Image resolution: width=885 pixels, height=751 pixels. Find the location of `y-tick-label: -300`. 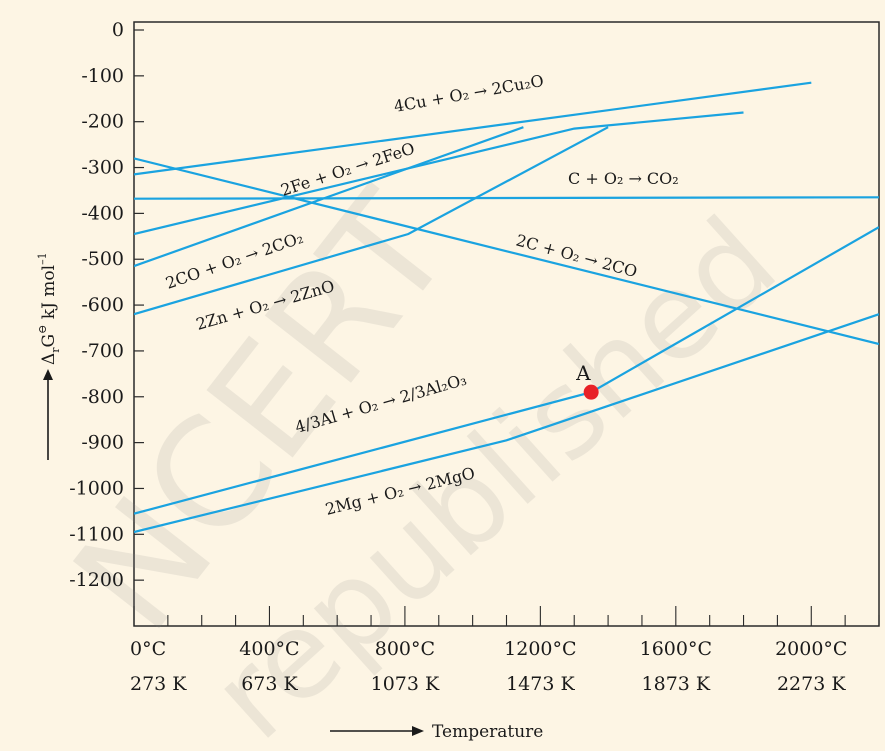

y-tick-label: -300 is located at coordinates (102, 168).